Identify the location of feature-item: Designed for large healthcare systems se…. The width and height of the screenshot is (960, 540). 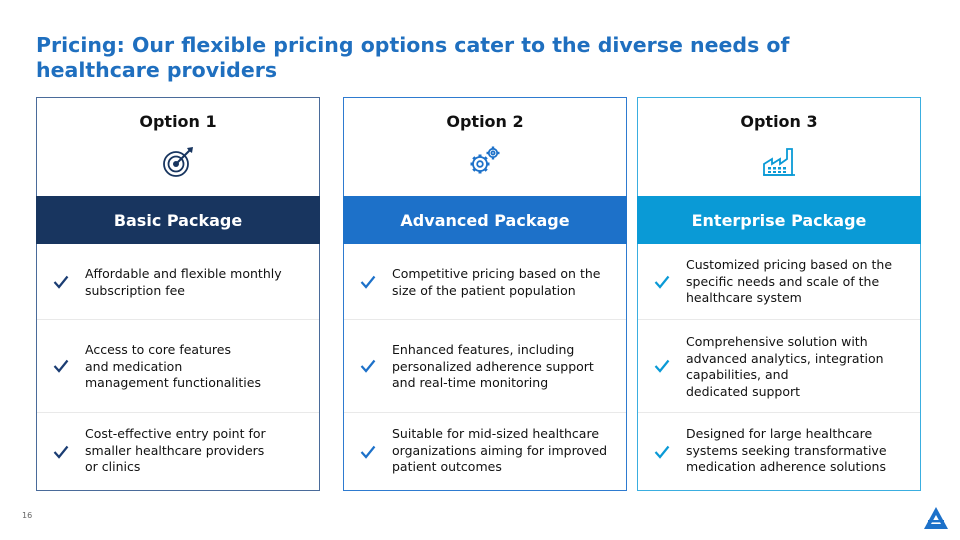
(779, 451).